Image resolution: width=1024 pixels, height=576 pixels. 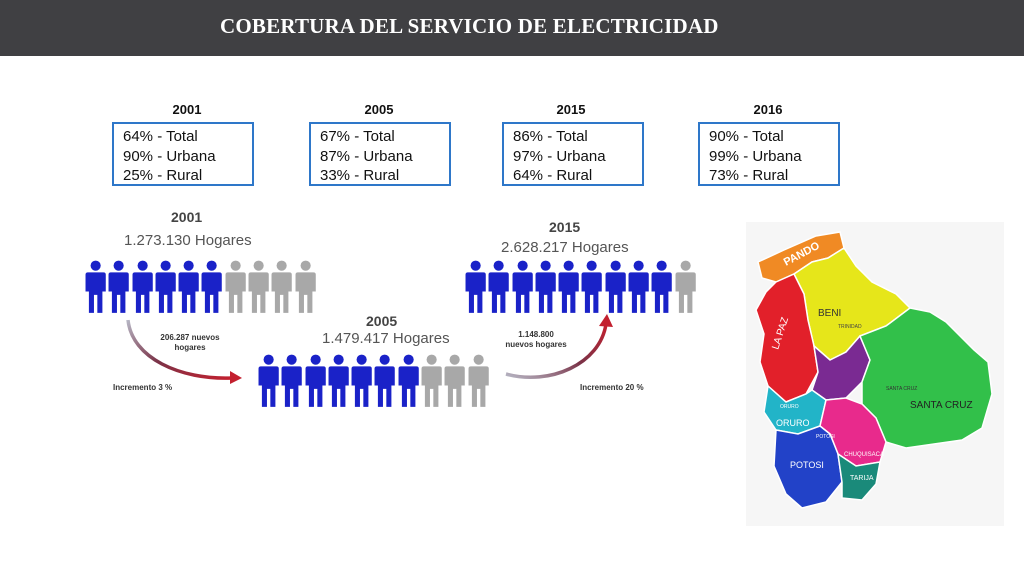 What do you see at coordinates (807, 465) in the screenshot?
I see `label-potosi: POTOSI` at bounding box center [807, 465].